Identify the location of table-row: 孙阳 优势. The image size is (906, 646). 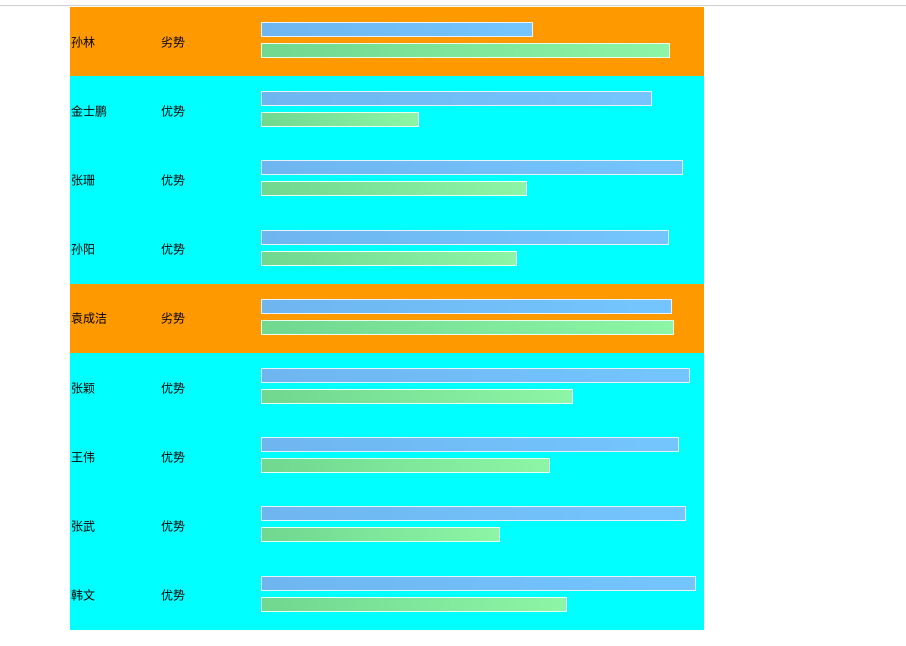
(387, 249).